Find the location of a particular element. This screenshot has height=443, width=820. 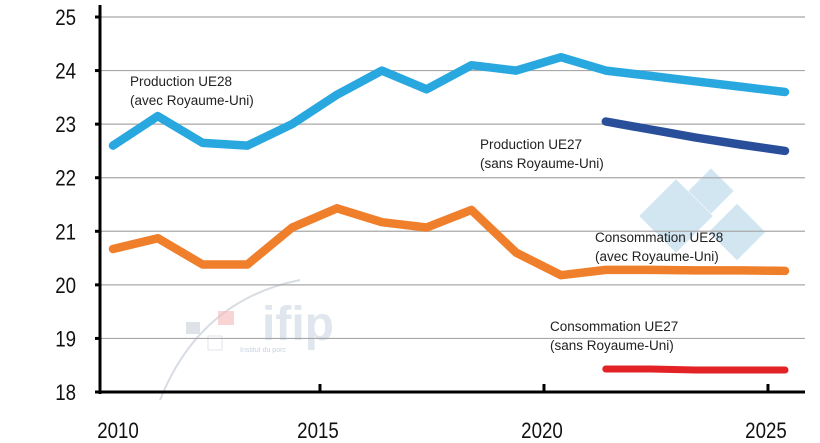

y-axis: 18 19 20 21 22 23 24 25 is located at coordinates (78, 205).